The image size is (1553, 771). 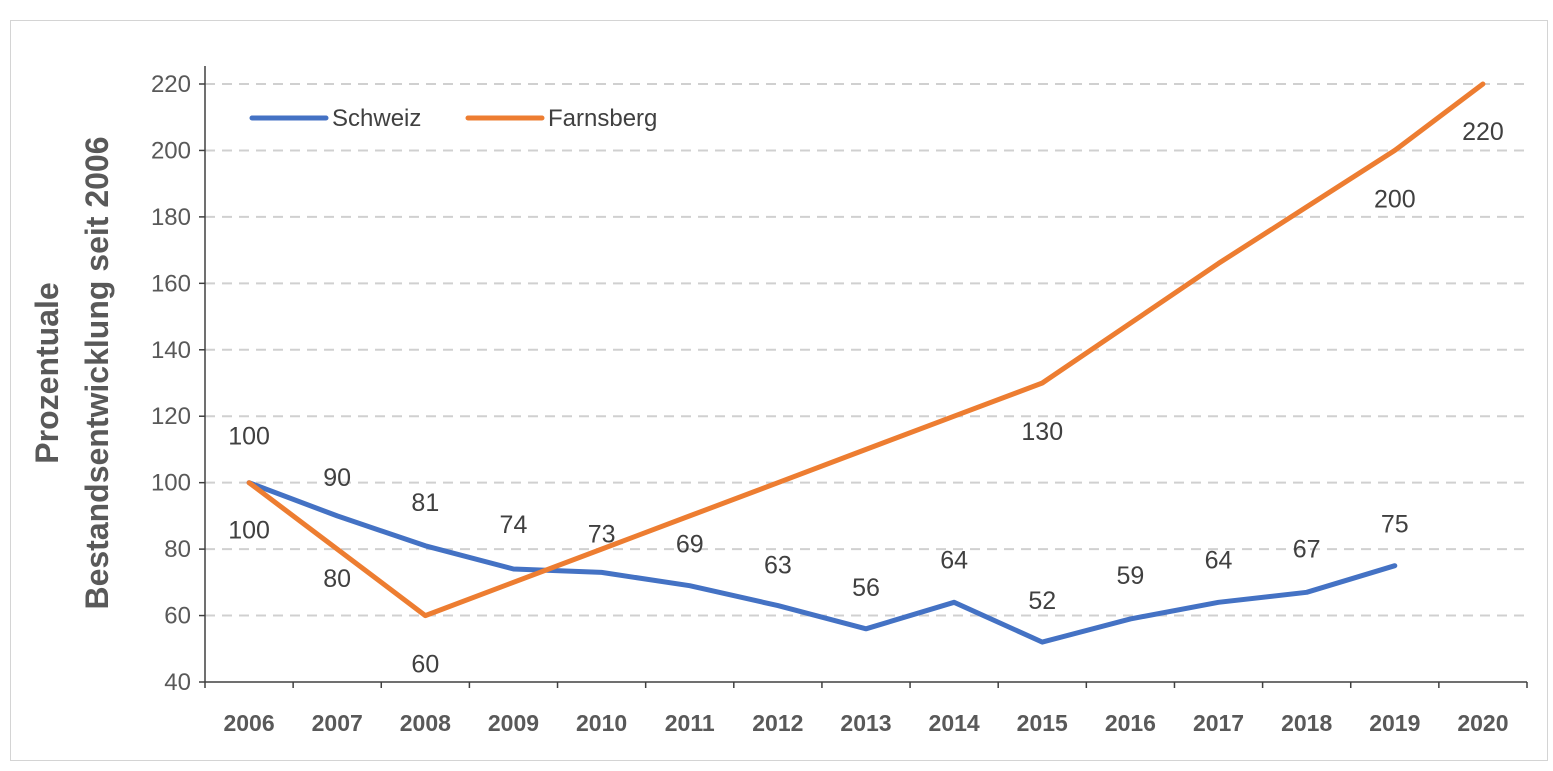 What do you see at coordinates (602, 118) in the screenshot?
I see `legend-label-farnsberg: Farnsberg` at bounding box center [602, 118].